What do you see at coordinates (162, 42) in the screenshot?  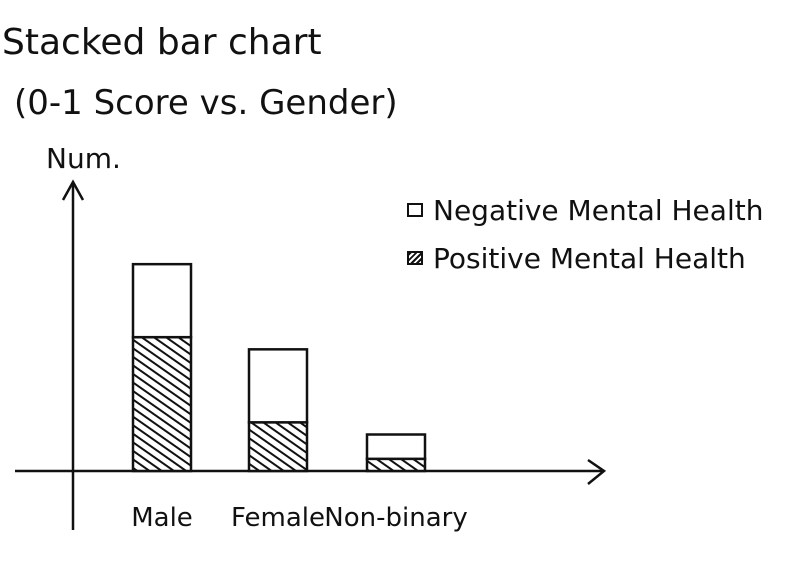 I see `chart-title: Stacked bar chart` at bounding box center [162, 42].